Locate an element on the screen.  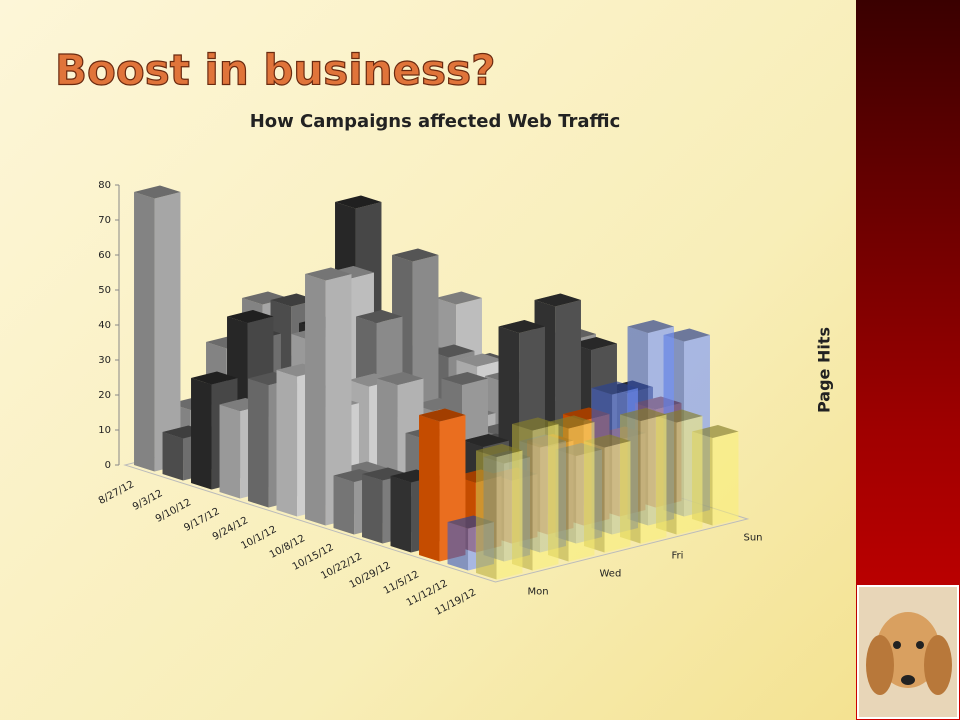
chart-title: How Campaigns affected Web Traffic is located at coordinates (435, 121).